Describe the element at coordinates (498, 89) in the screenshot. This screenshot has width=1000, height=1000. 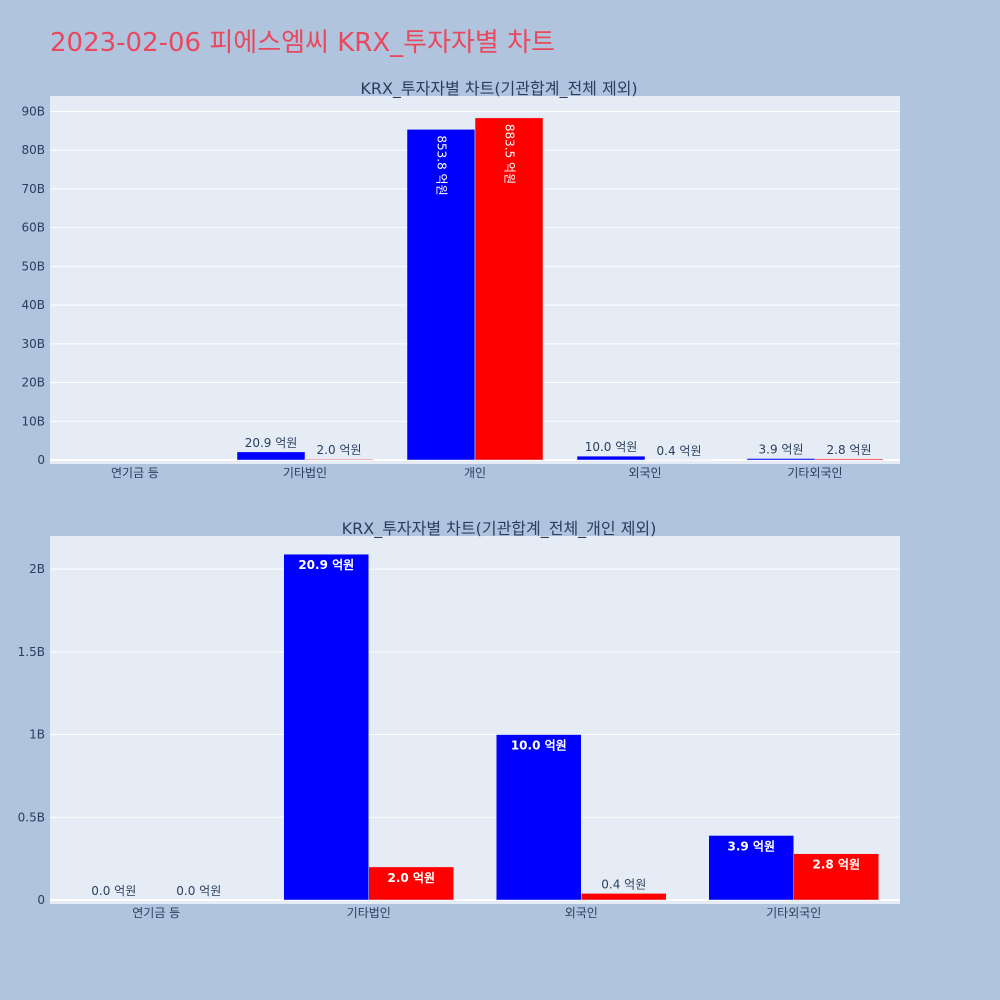
I see `chart-title: KRX_투자자별 차트(기관합계_전체 제외)` at that location.